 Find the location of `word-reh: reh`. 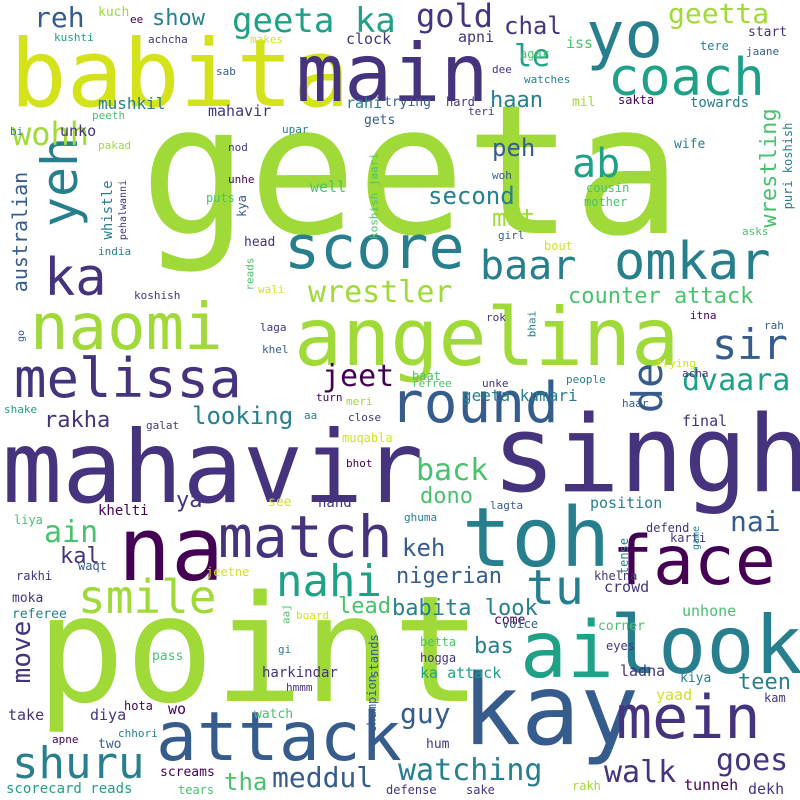

word-reh: reh is located at coordinates (59, 17).